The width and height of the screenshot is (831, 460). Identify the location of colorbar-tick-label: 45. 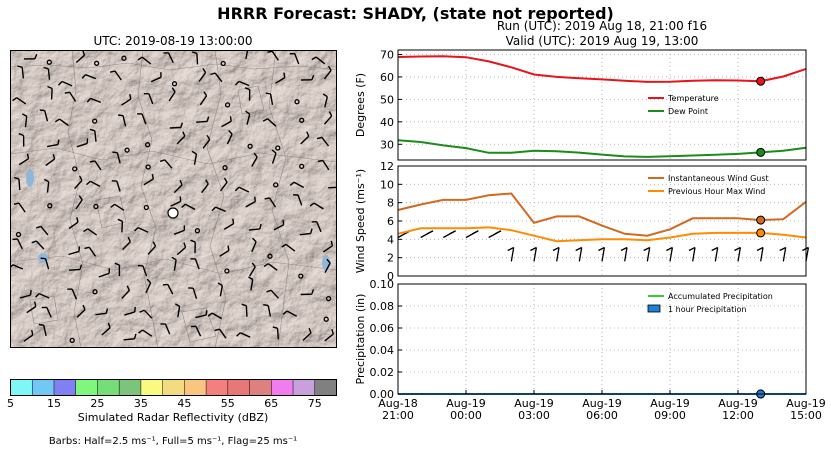
(184, 403).